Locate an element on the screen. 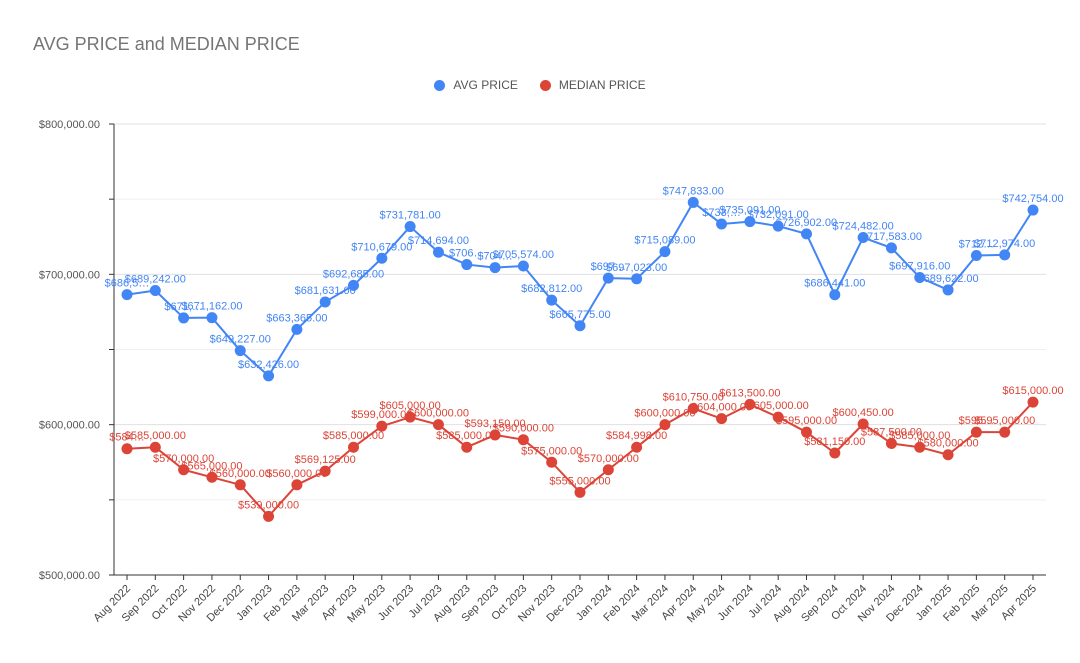  avg-price-data-label: $732,091.00 is located at coordinates (778, 215).